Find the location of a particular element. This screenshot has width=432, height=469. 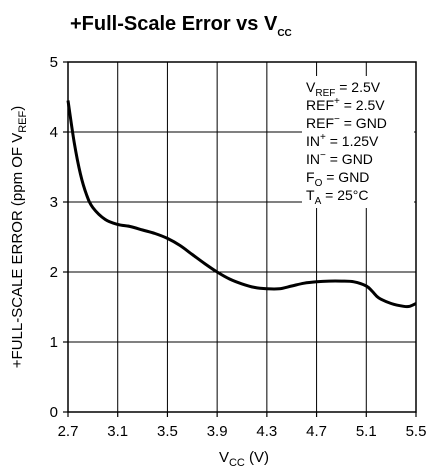

y-axis-label: +FULL-SCALE ERROR (ppm OF VREF) is located at coordinates (19, 237).